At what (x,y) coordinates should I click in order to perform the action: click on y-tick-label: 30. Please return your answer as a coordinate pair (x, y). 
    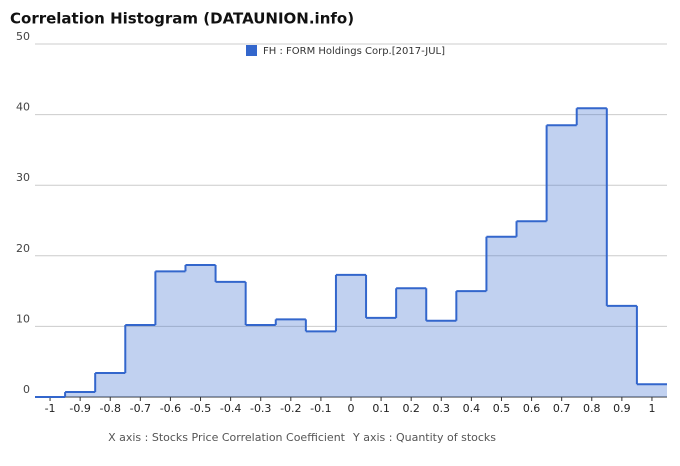
    Looking at the image, I should click on (23, 177).